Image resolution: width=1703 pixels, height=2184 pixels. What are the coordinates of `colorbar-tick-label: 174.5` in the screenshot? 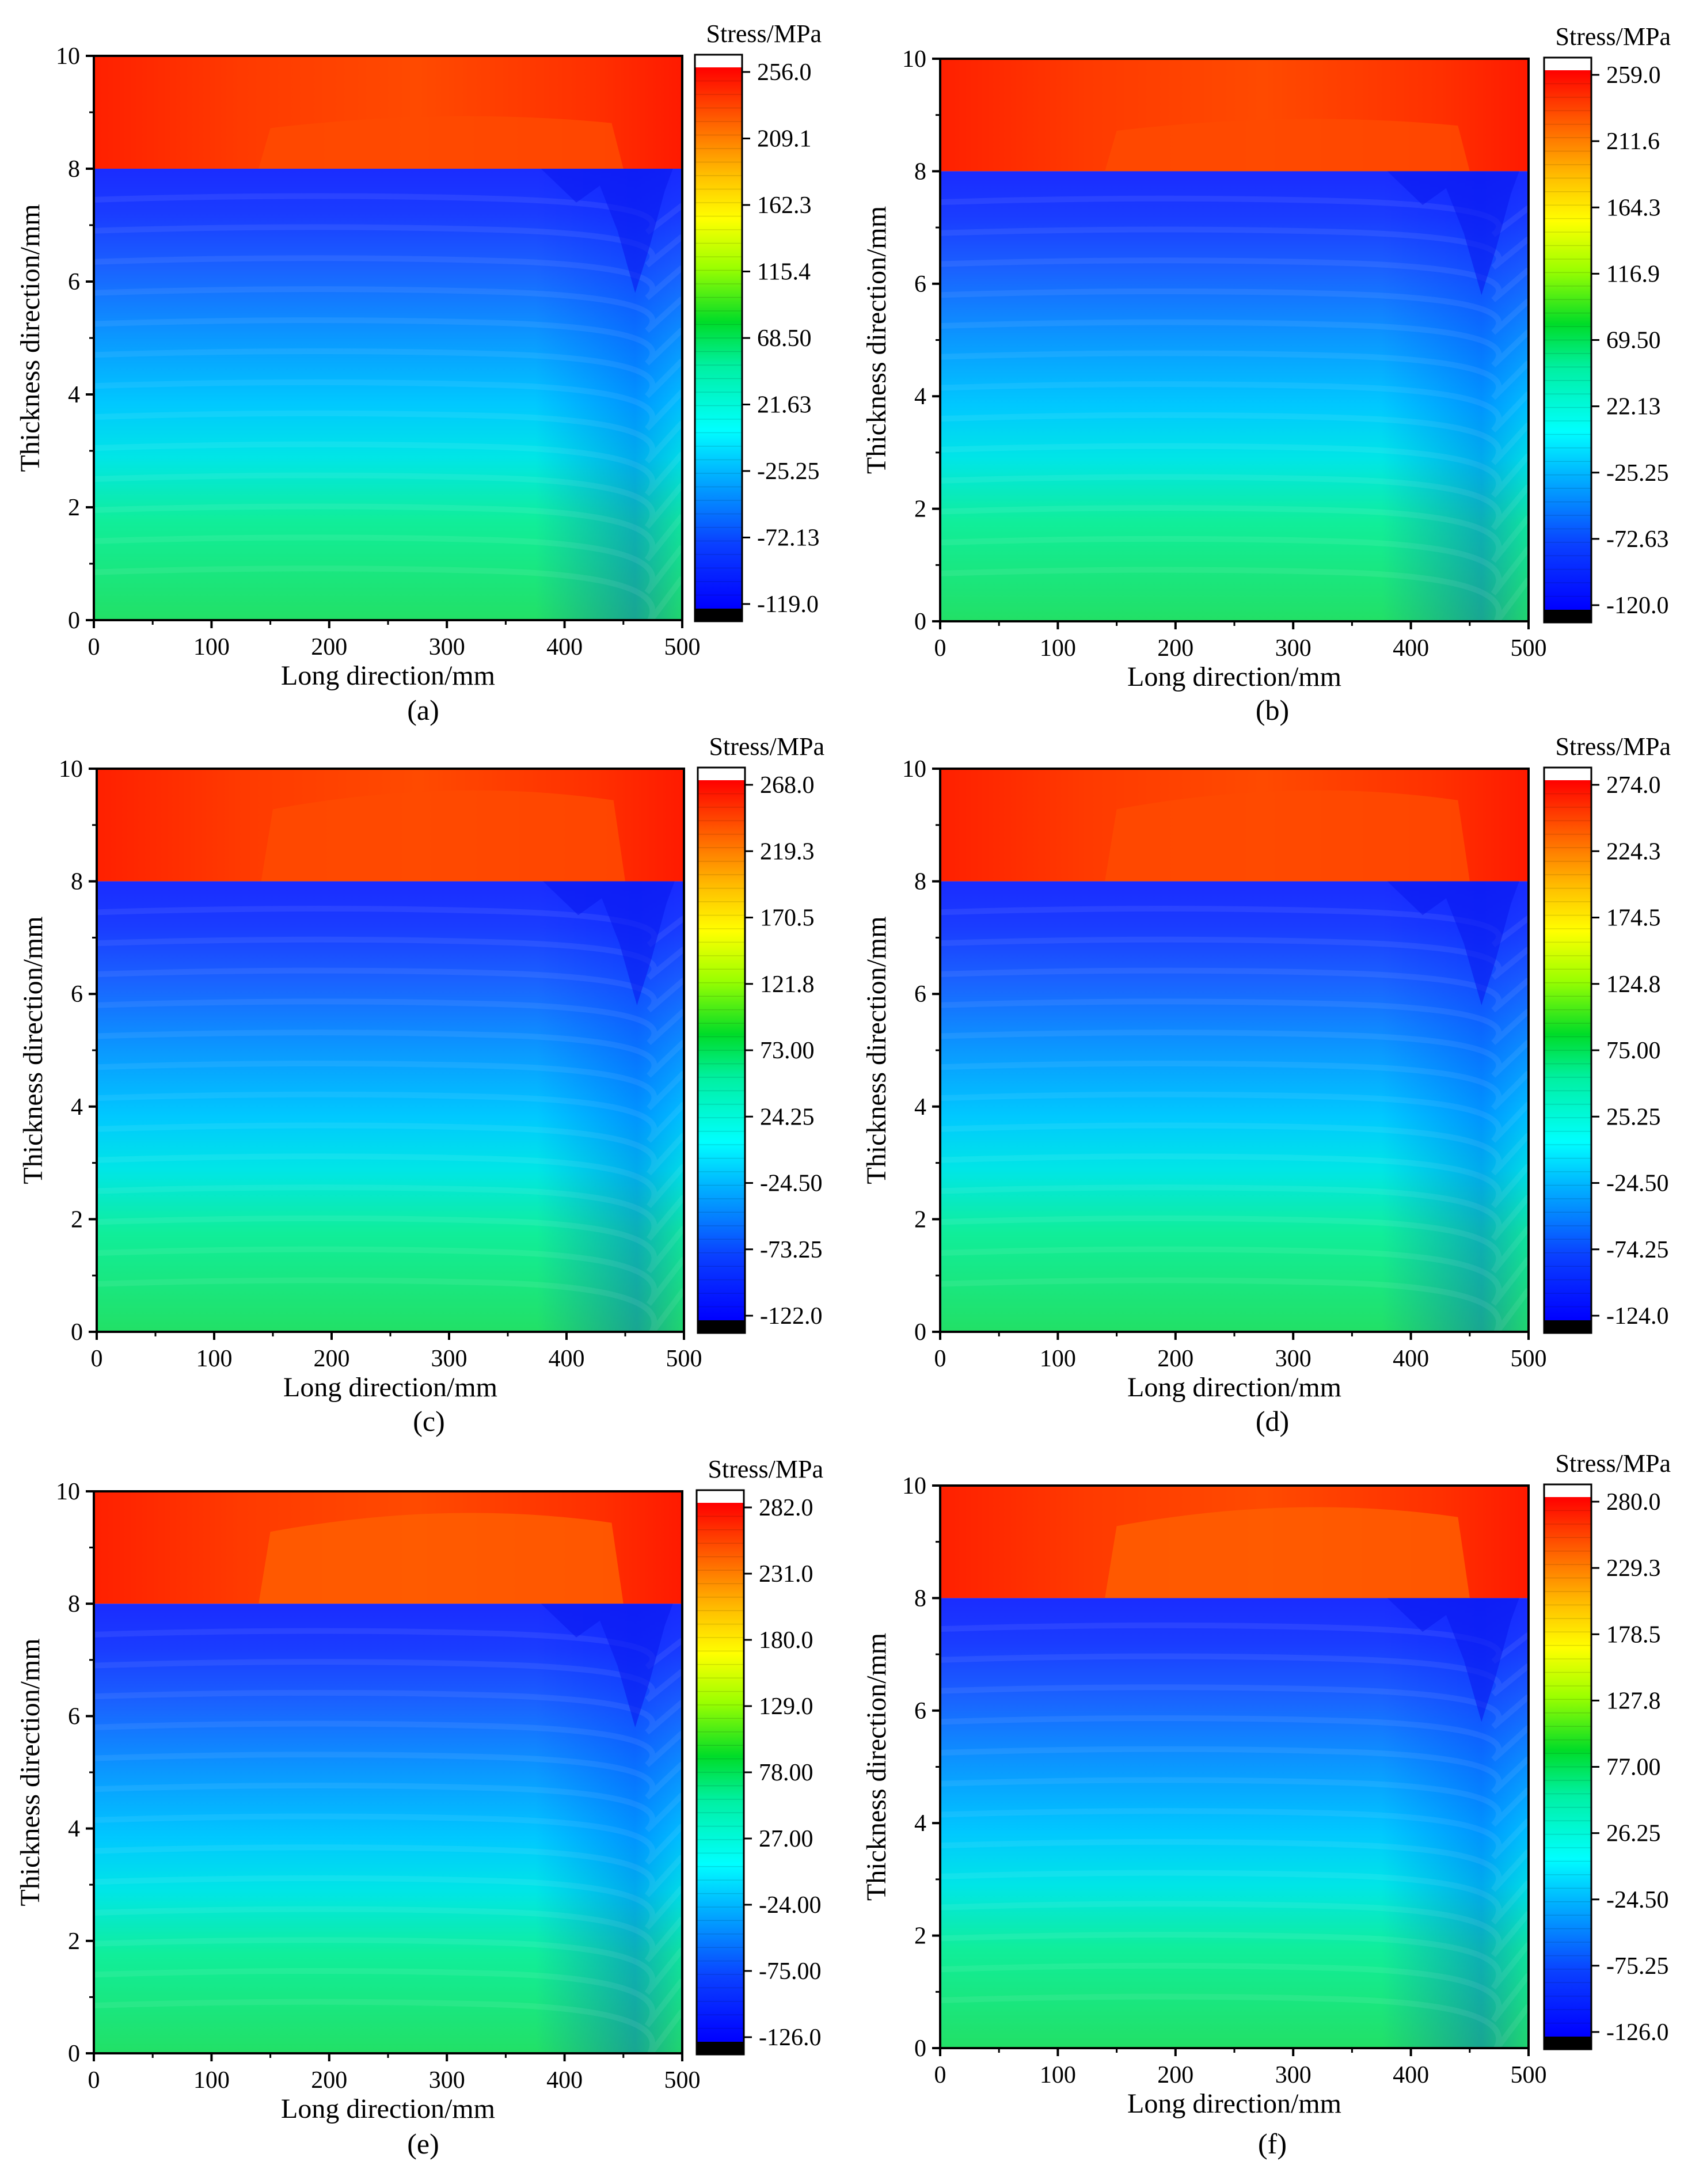 It's located at (1633, 918).